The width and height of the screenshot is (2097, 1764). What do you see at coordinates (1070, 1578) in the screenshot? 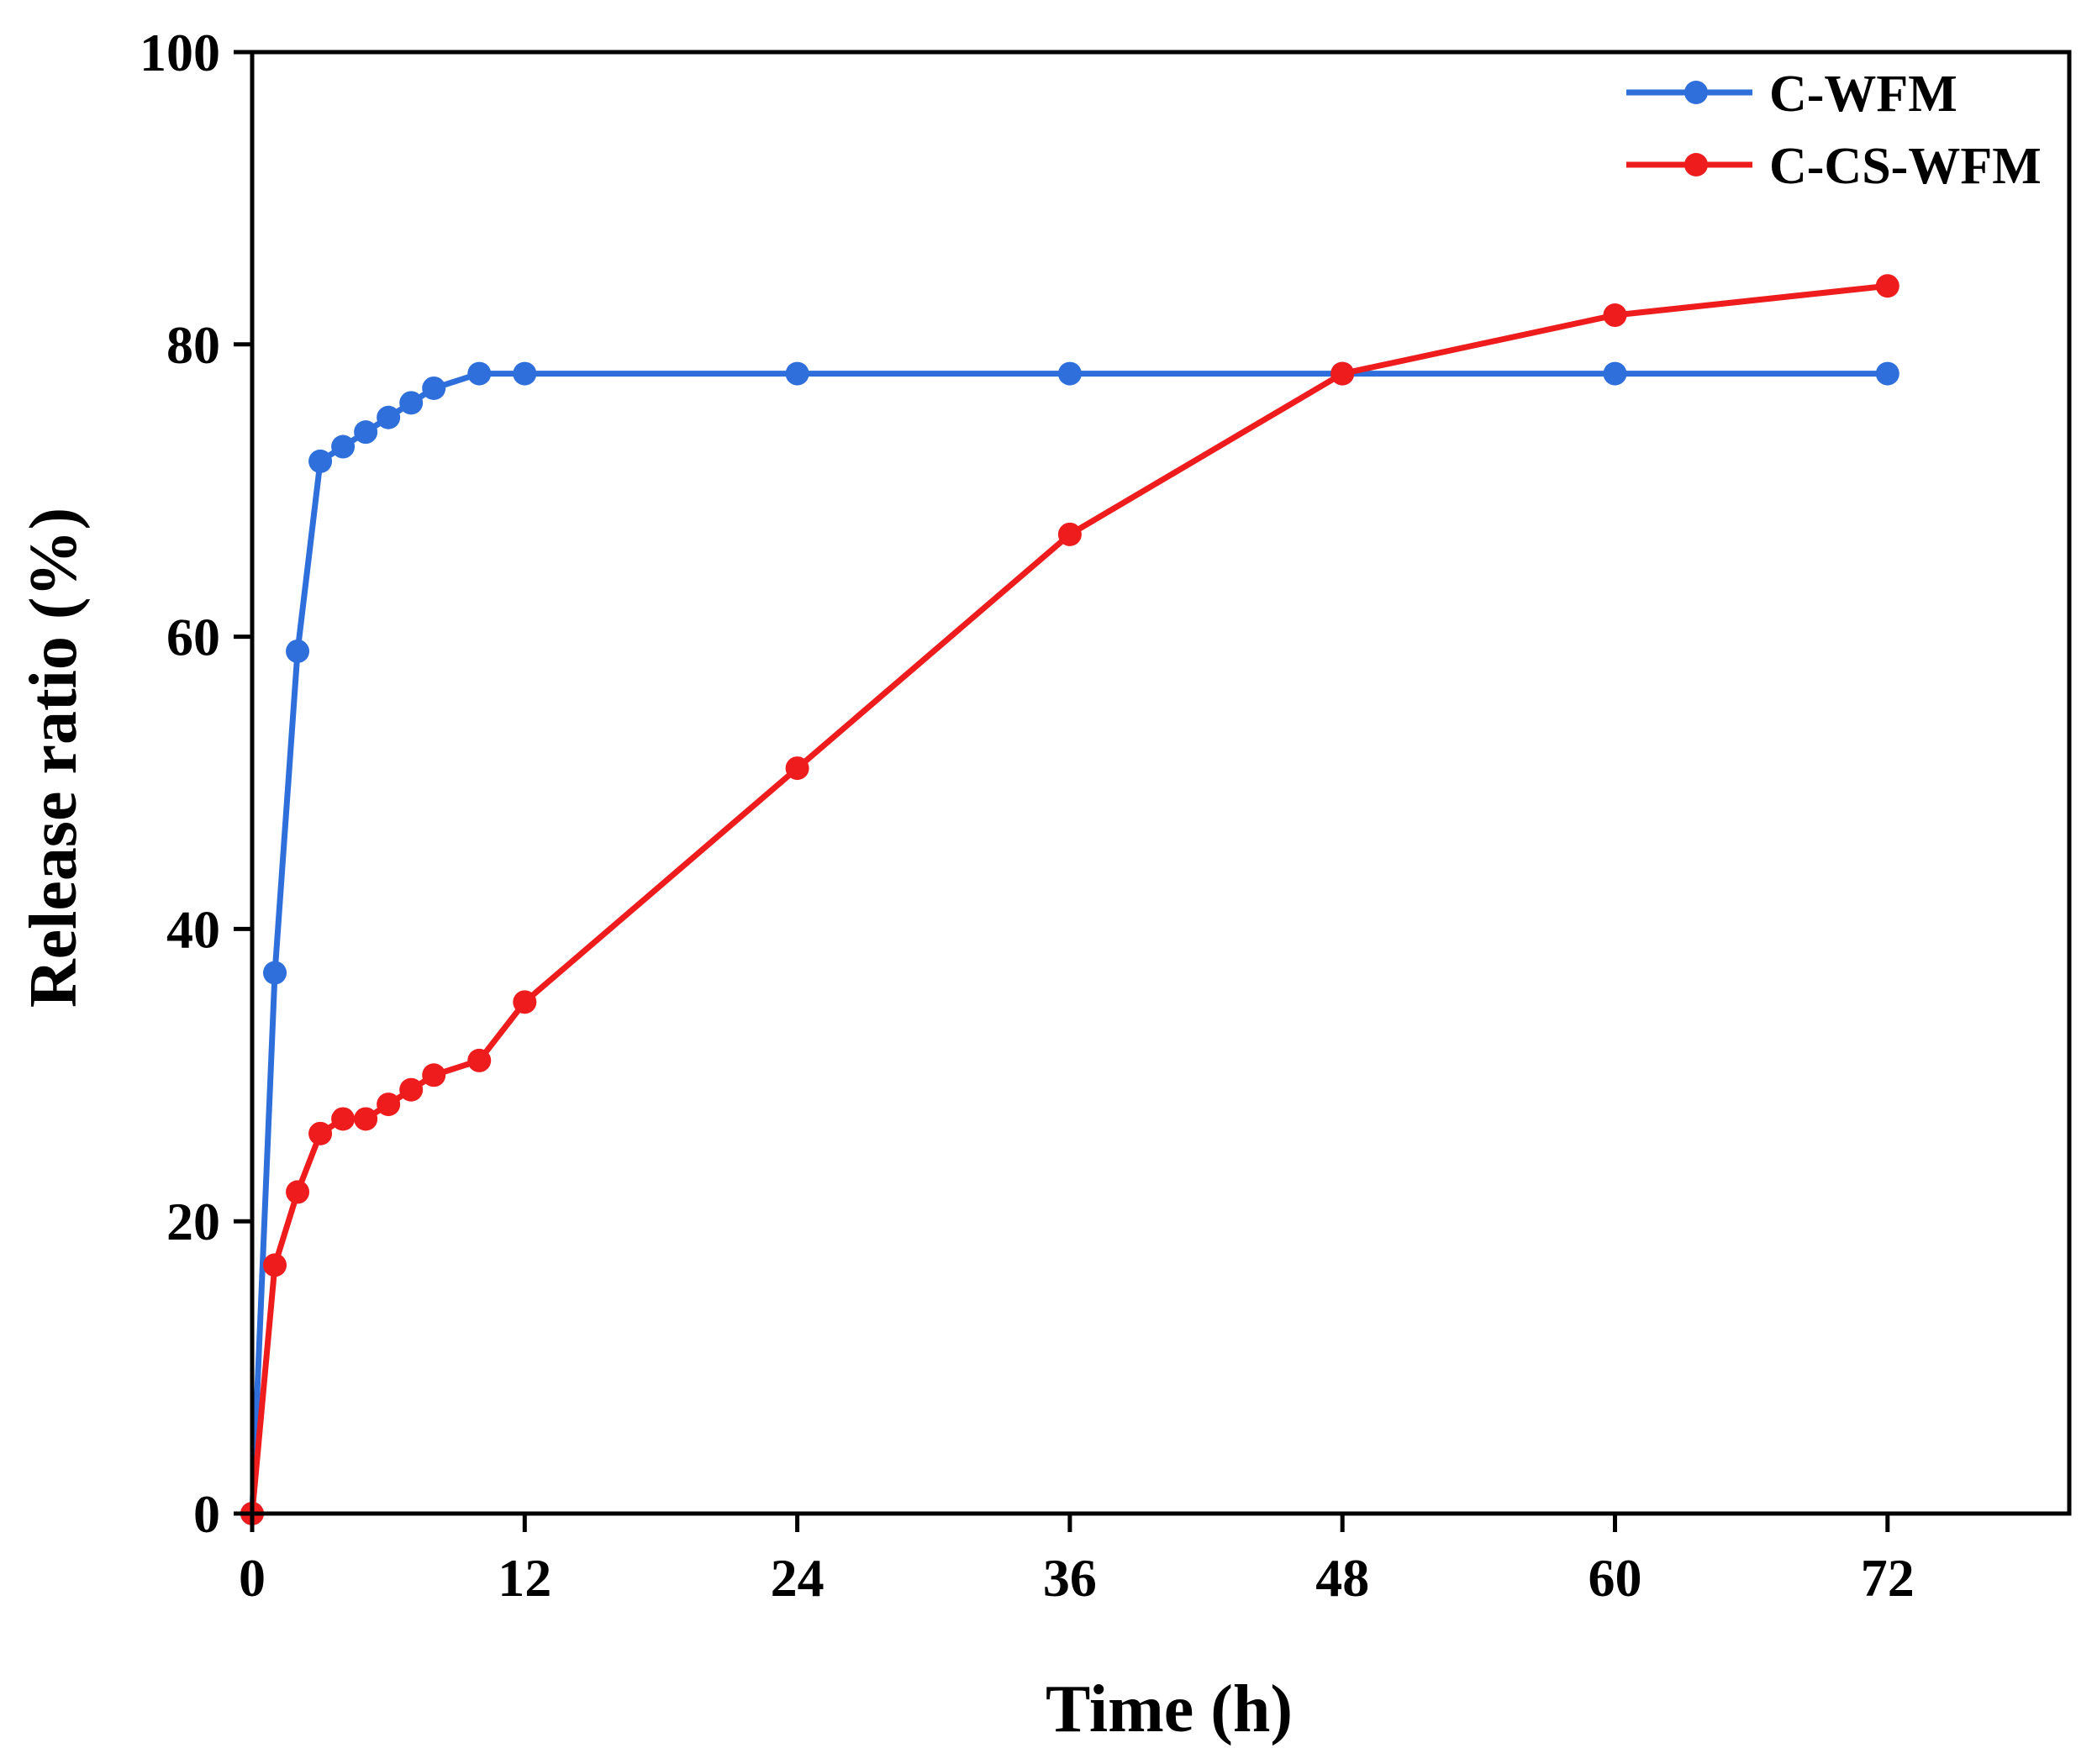
I see `x-tick-label: 36` at bounding box center [1070, 1578].